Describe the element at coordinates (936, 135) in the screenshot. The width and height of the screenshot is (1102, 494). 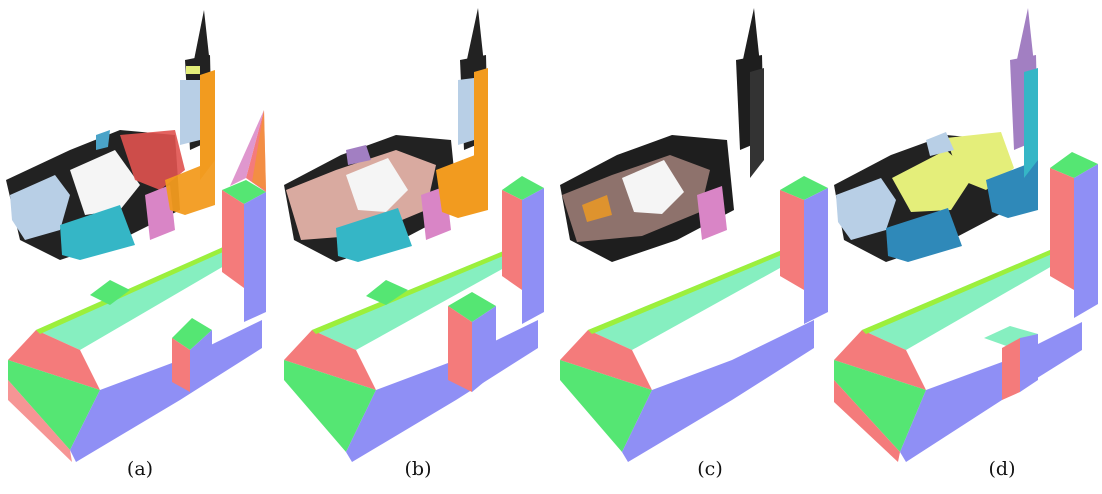
I see `point-cloud-d` at that location.